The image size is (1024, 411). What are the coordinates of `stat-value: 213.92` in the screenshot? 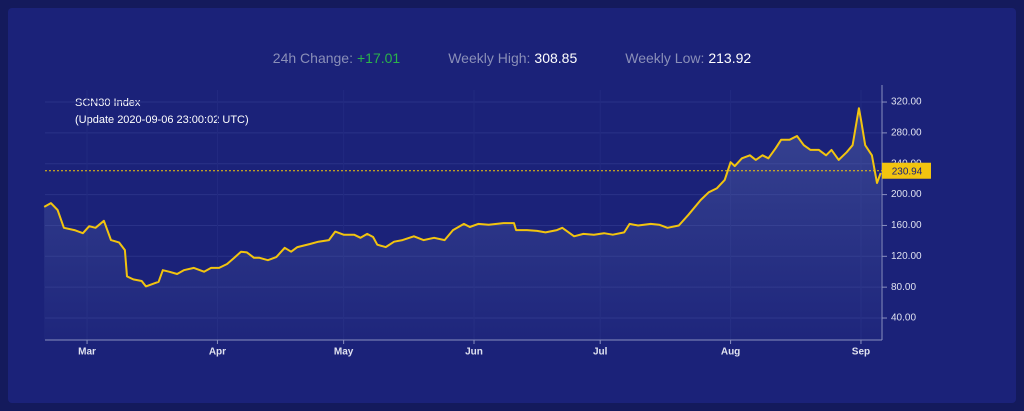 It's located at (730, 58).